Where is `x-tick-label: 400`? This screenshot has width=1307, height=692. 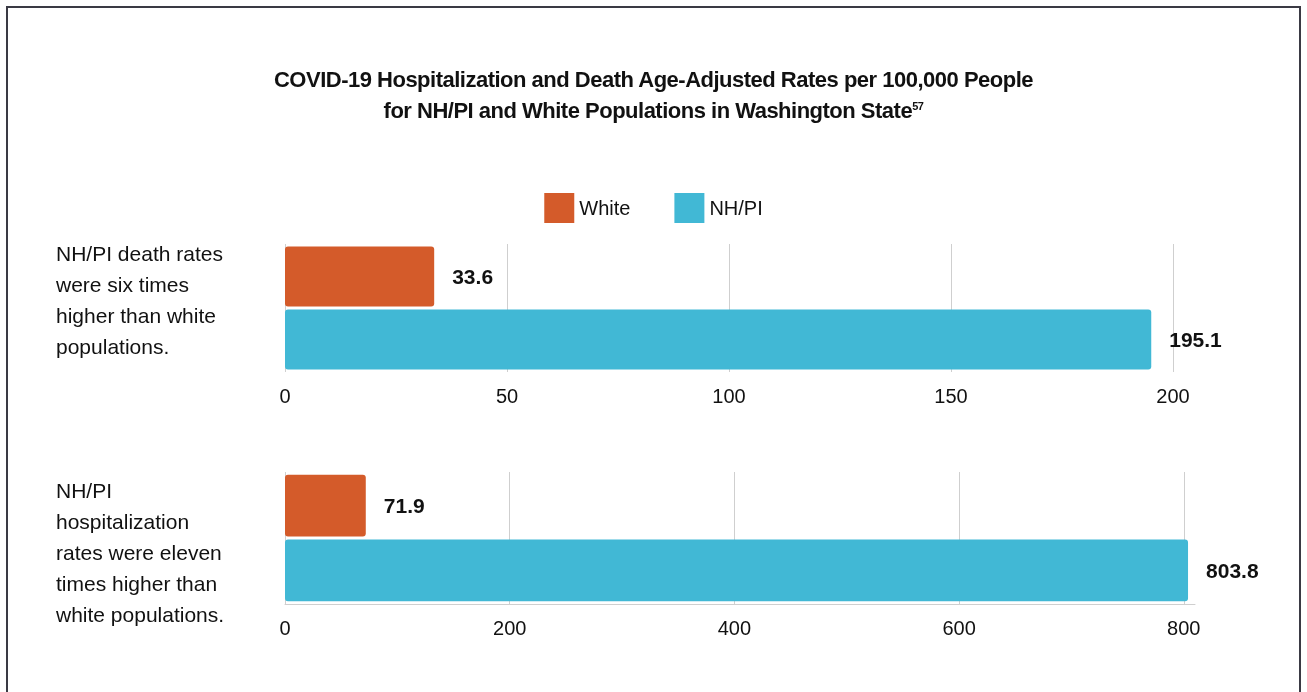 x-tick-label: 400 is located at coordinates (734, 628).